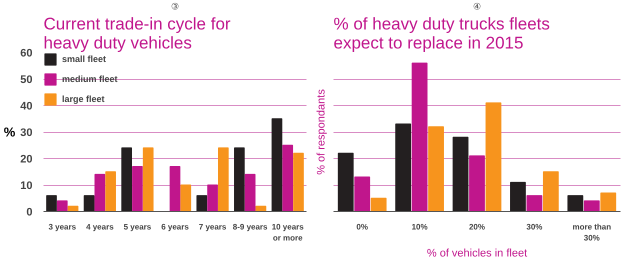 This screenshot has width=630, height=265. What do you see at coordinates (26, 54) in the screenshot?
I see `y-tick-label: 60` at bounding box center [26, 54].